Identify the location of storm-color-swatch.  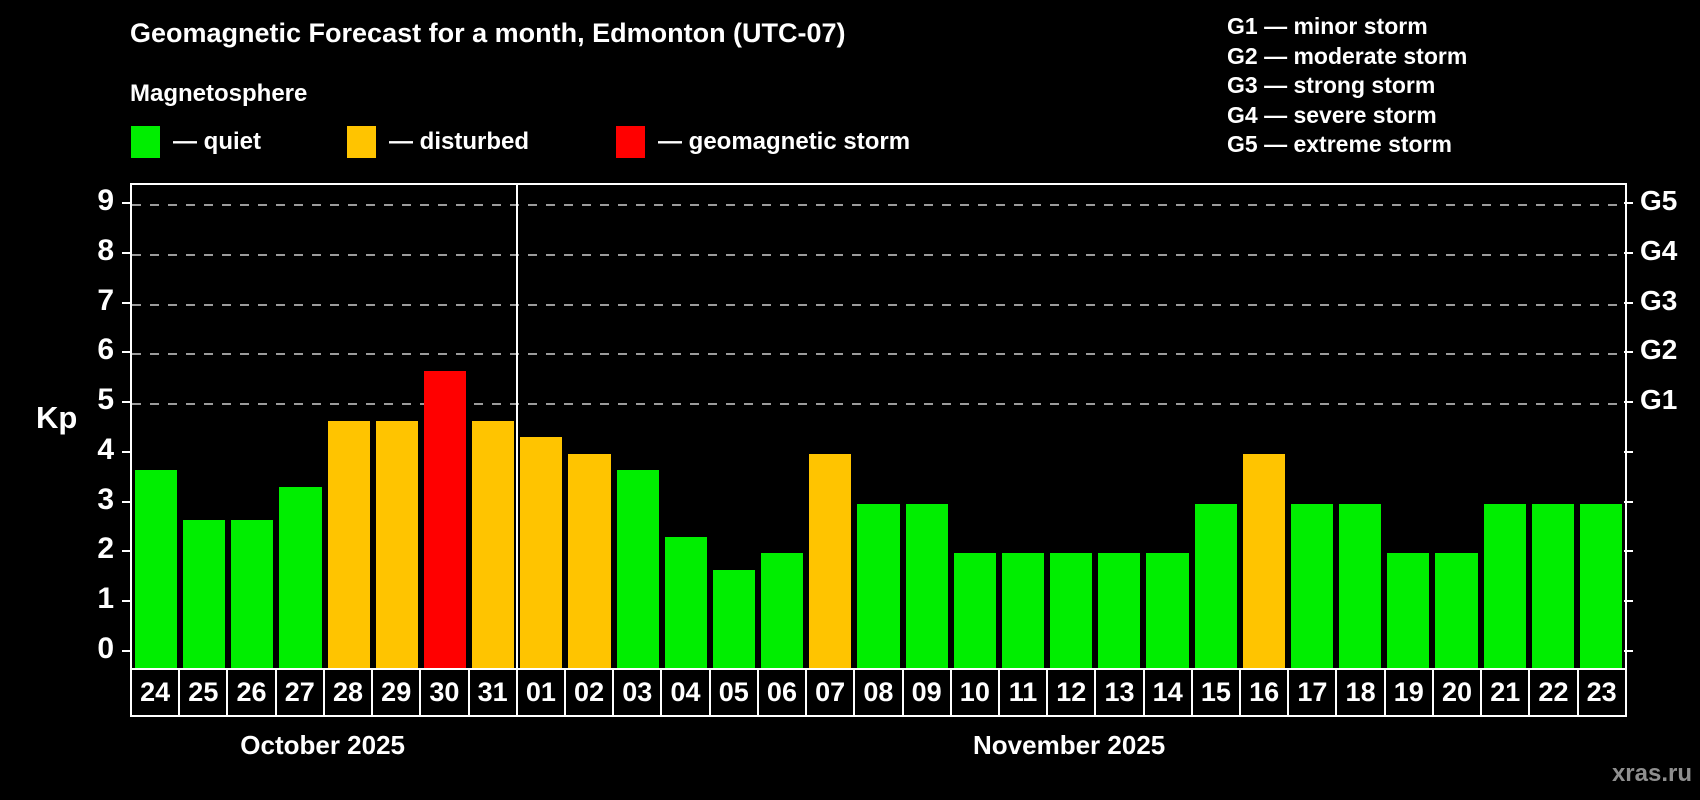
(630, 142).